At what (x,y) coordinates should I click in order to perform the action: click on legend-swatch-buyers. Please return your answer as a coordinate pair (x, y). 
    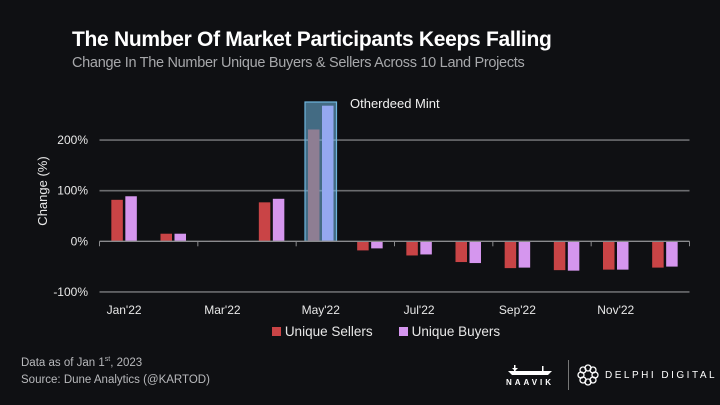
    Looking at the image, I should click on (403, 331).